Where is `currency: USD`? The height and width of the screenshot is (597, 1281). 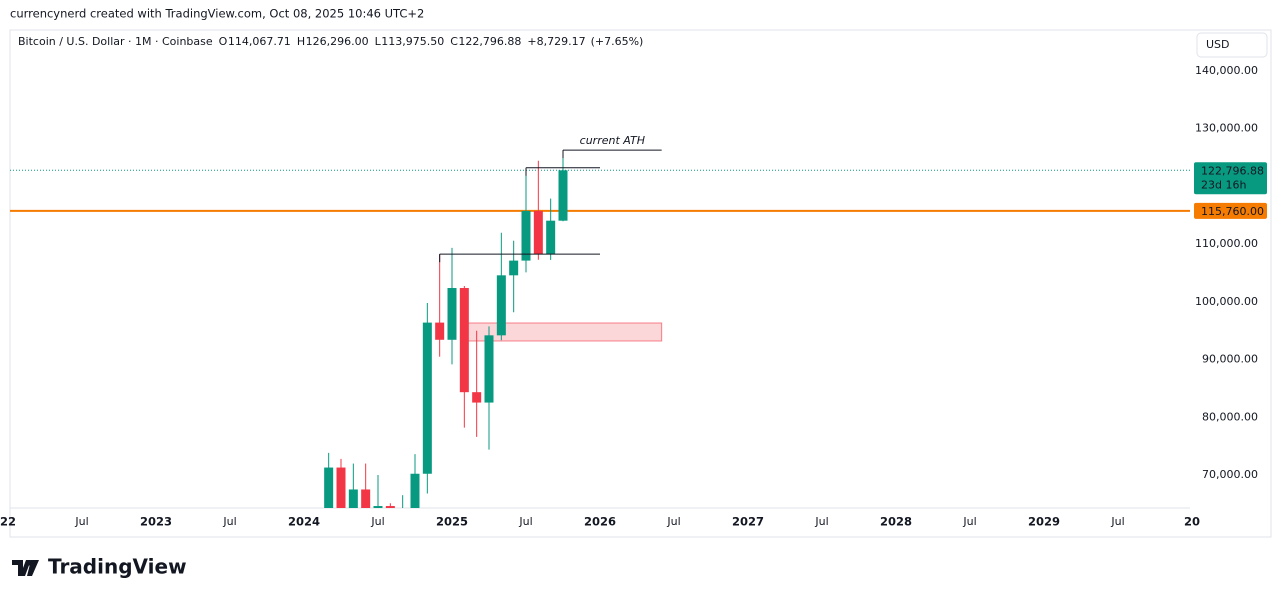 currency: USD is located at coordinates (1218, 44).